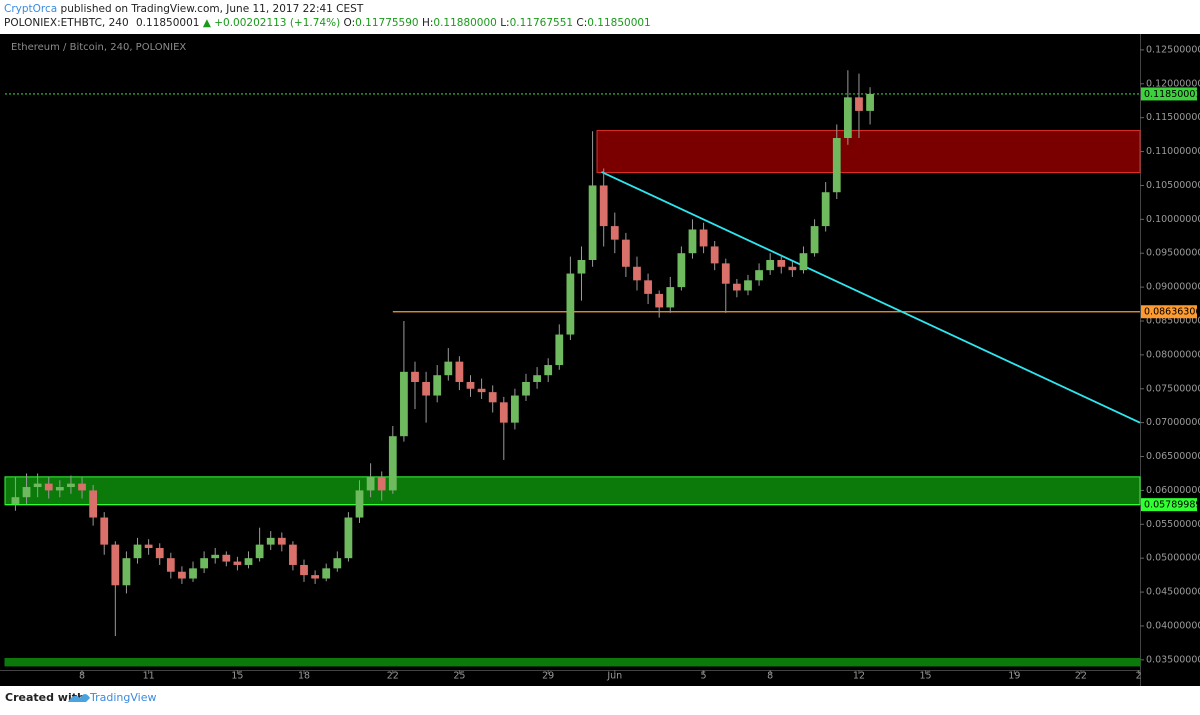  I want to click on price-tag-label: 0.11850001, so click(1172, 94).